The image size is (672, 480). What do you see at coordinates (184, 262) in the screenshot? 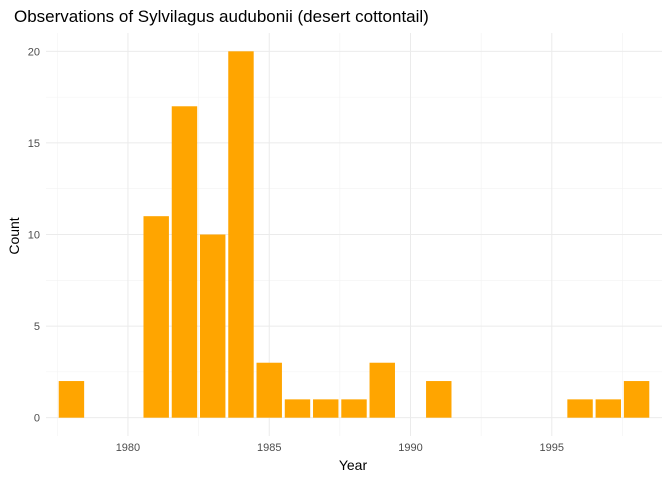
I see `bar-1982` at bounding box center [184, 262].